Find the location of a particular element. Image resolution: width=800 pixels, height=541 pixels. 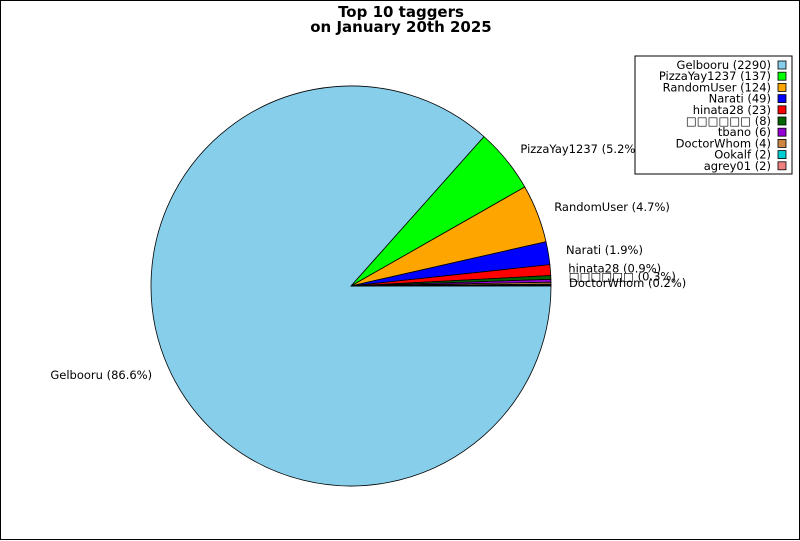

slice-label-1: PizzaYay1237 (5.2%) is located at coordinates (579, 149).